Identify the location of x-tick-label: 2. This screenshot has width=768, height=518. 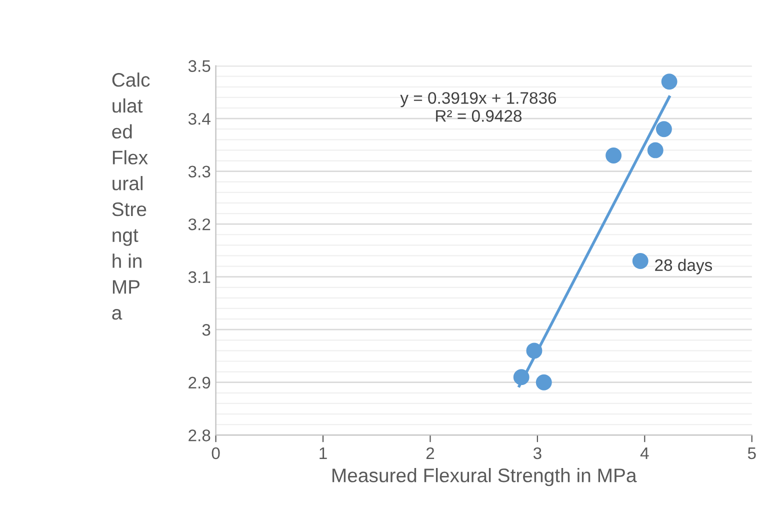
(430, 453).